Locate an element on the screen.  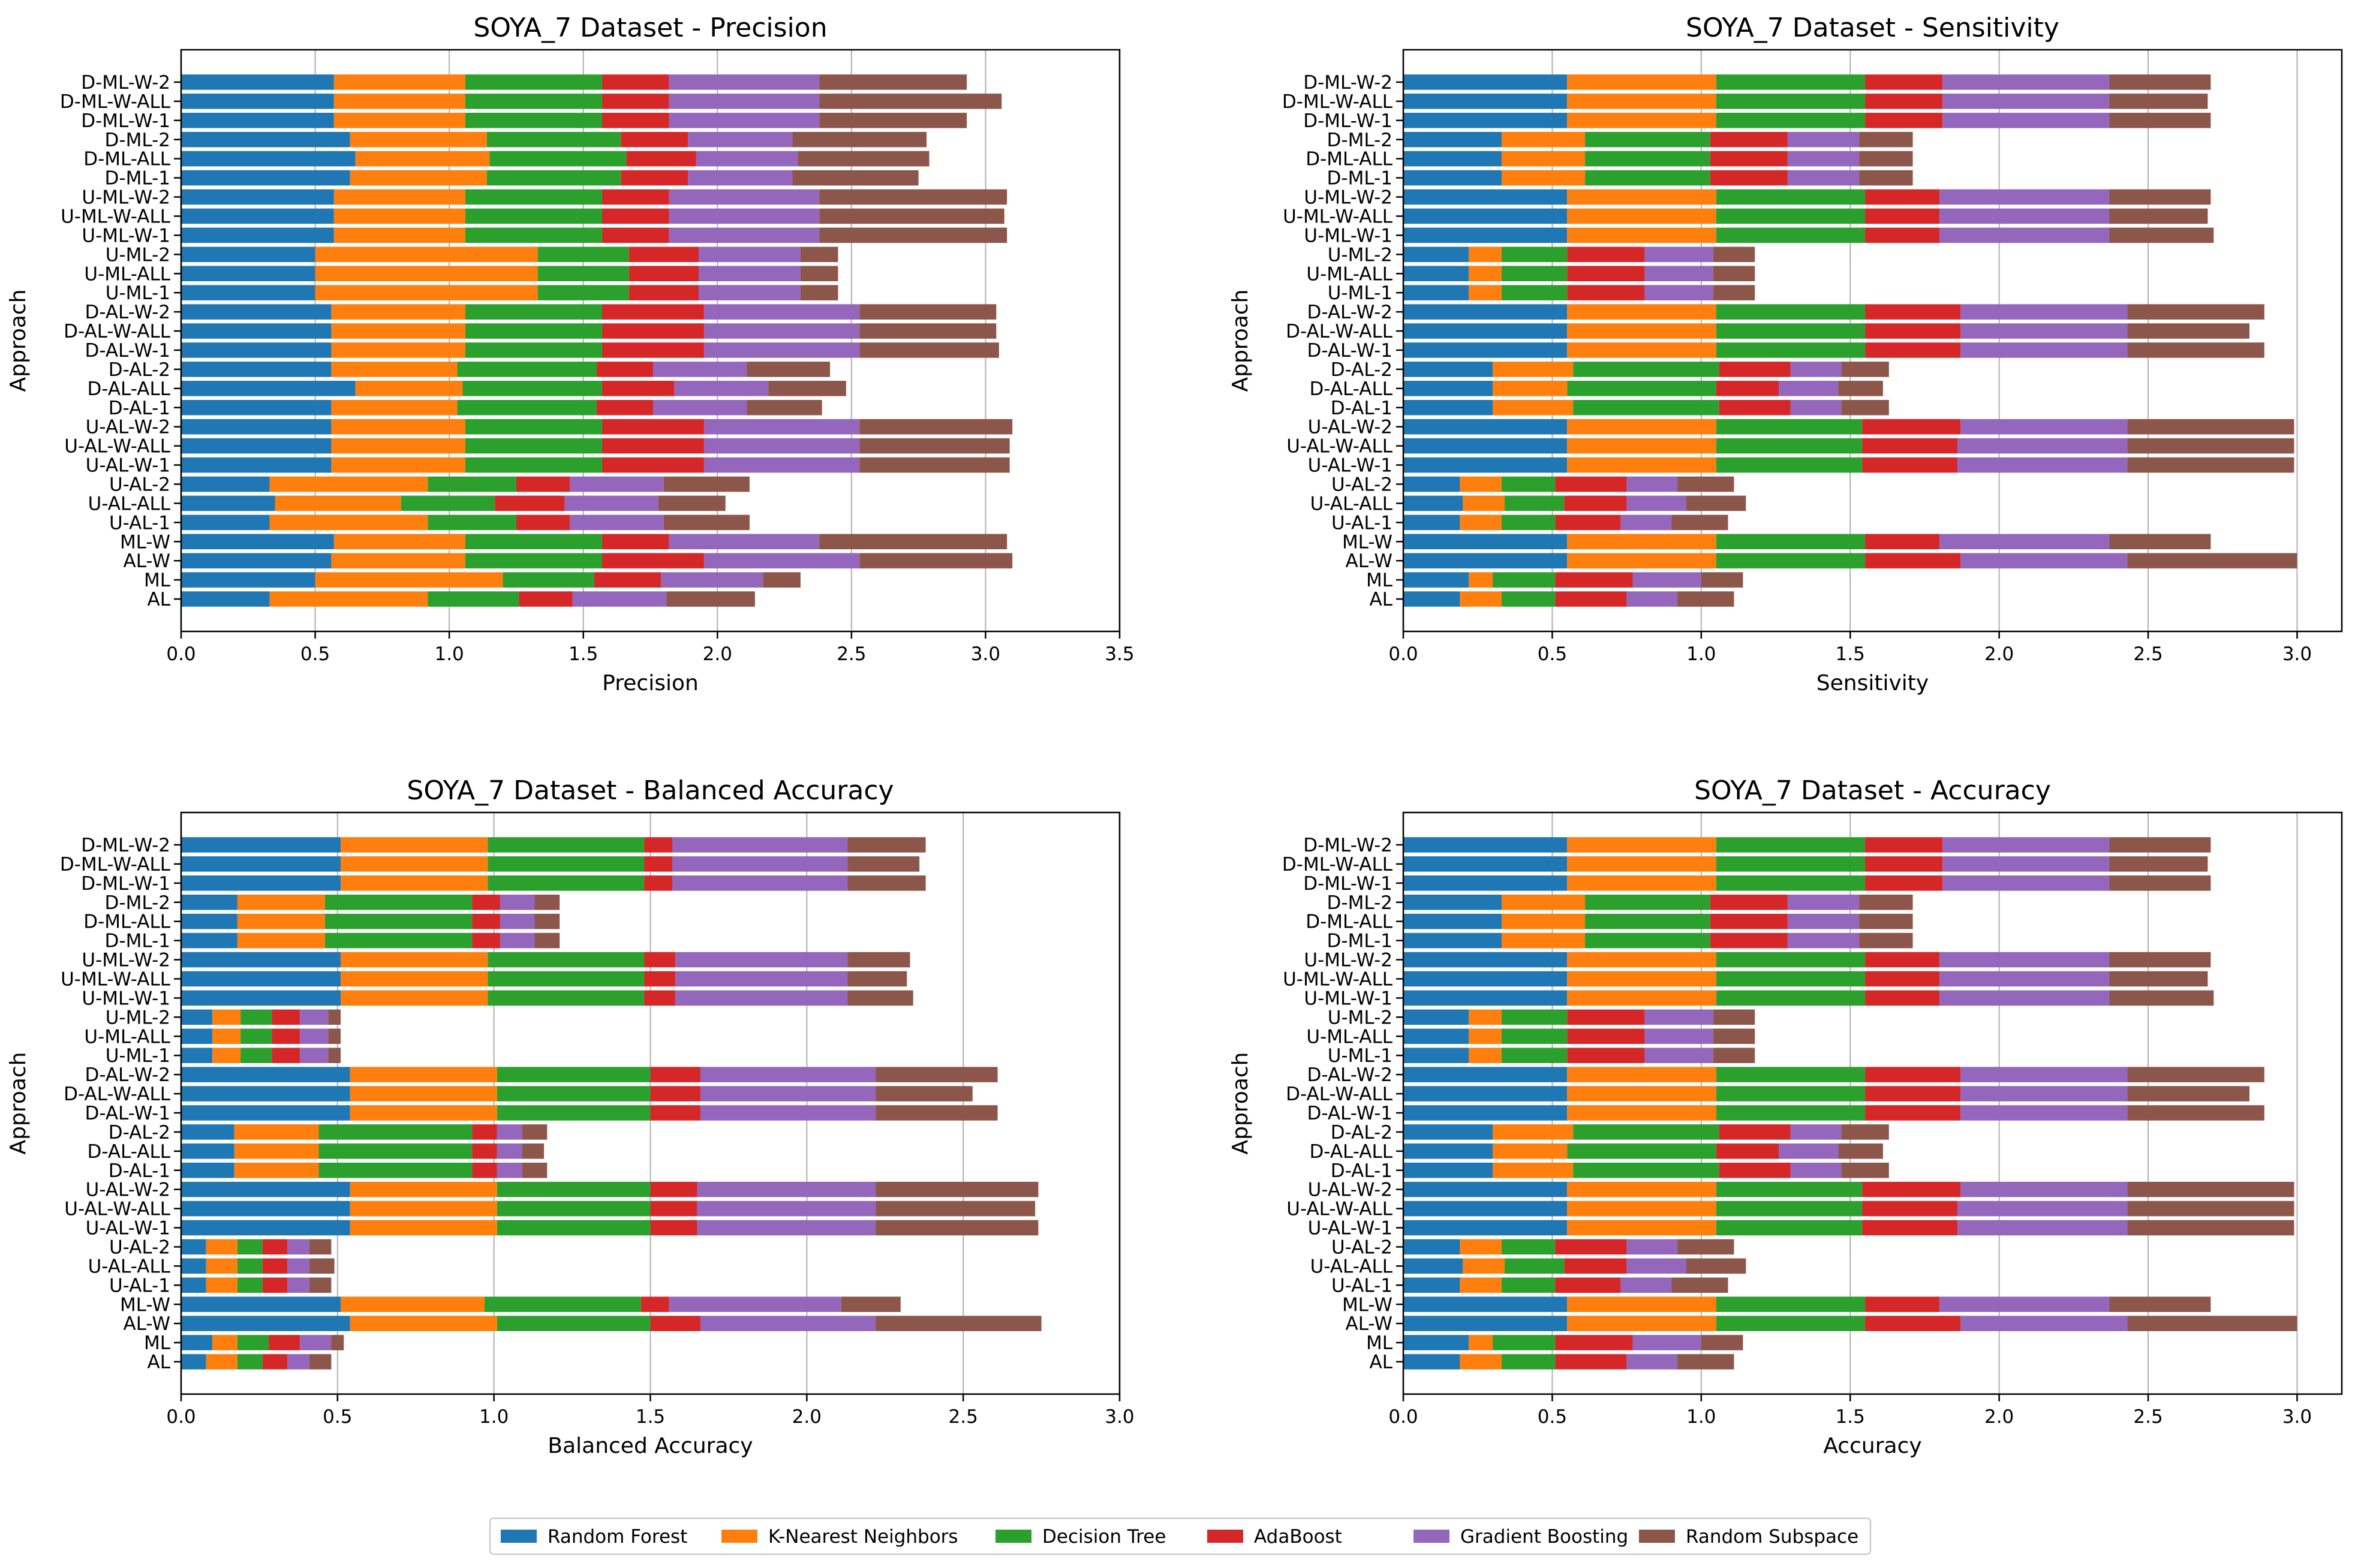
bar-ml-w-random-forest is located at coordinates (1485, 1304).